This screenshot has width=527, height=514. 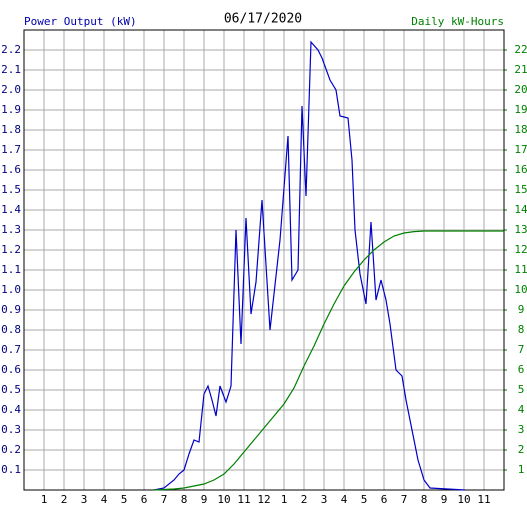 I want to click on y-tick-label: 2.0, so click(x=11, y=89).